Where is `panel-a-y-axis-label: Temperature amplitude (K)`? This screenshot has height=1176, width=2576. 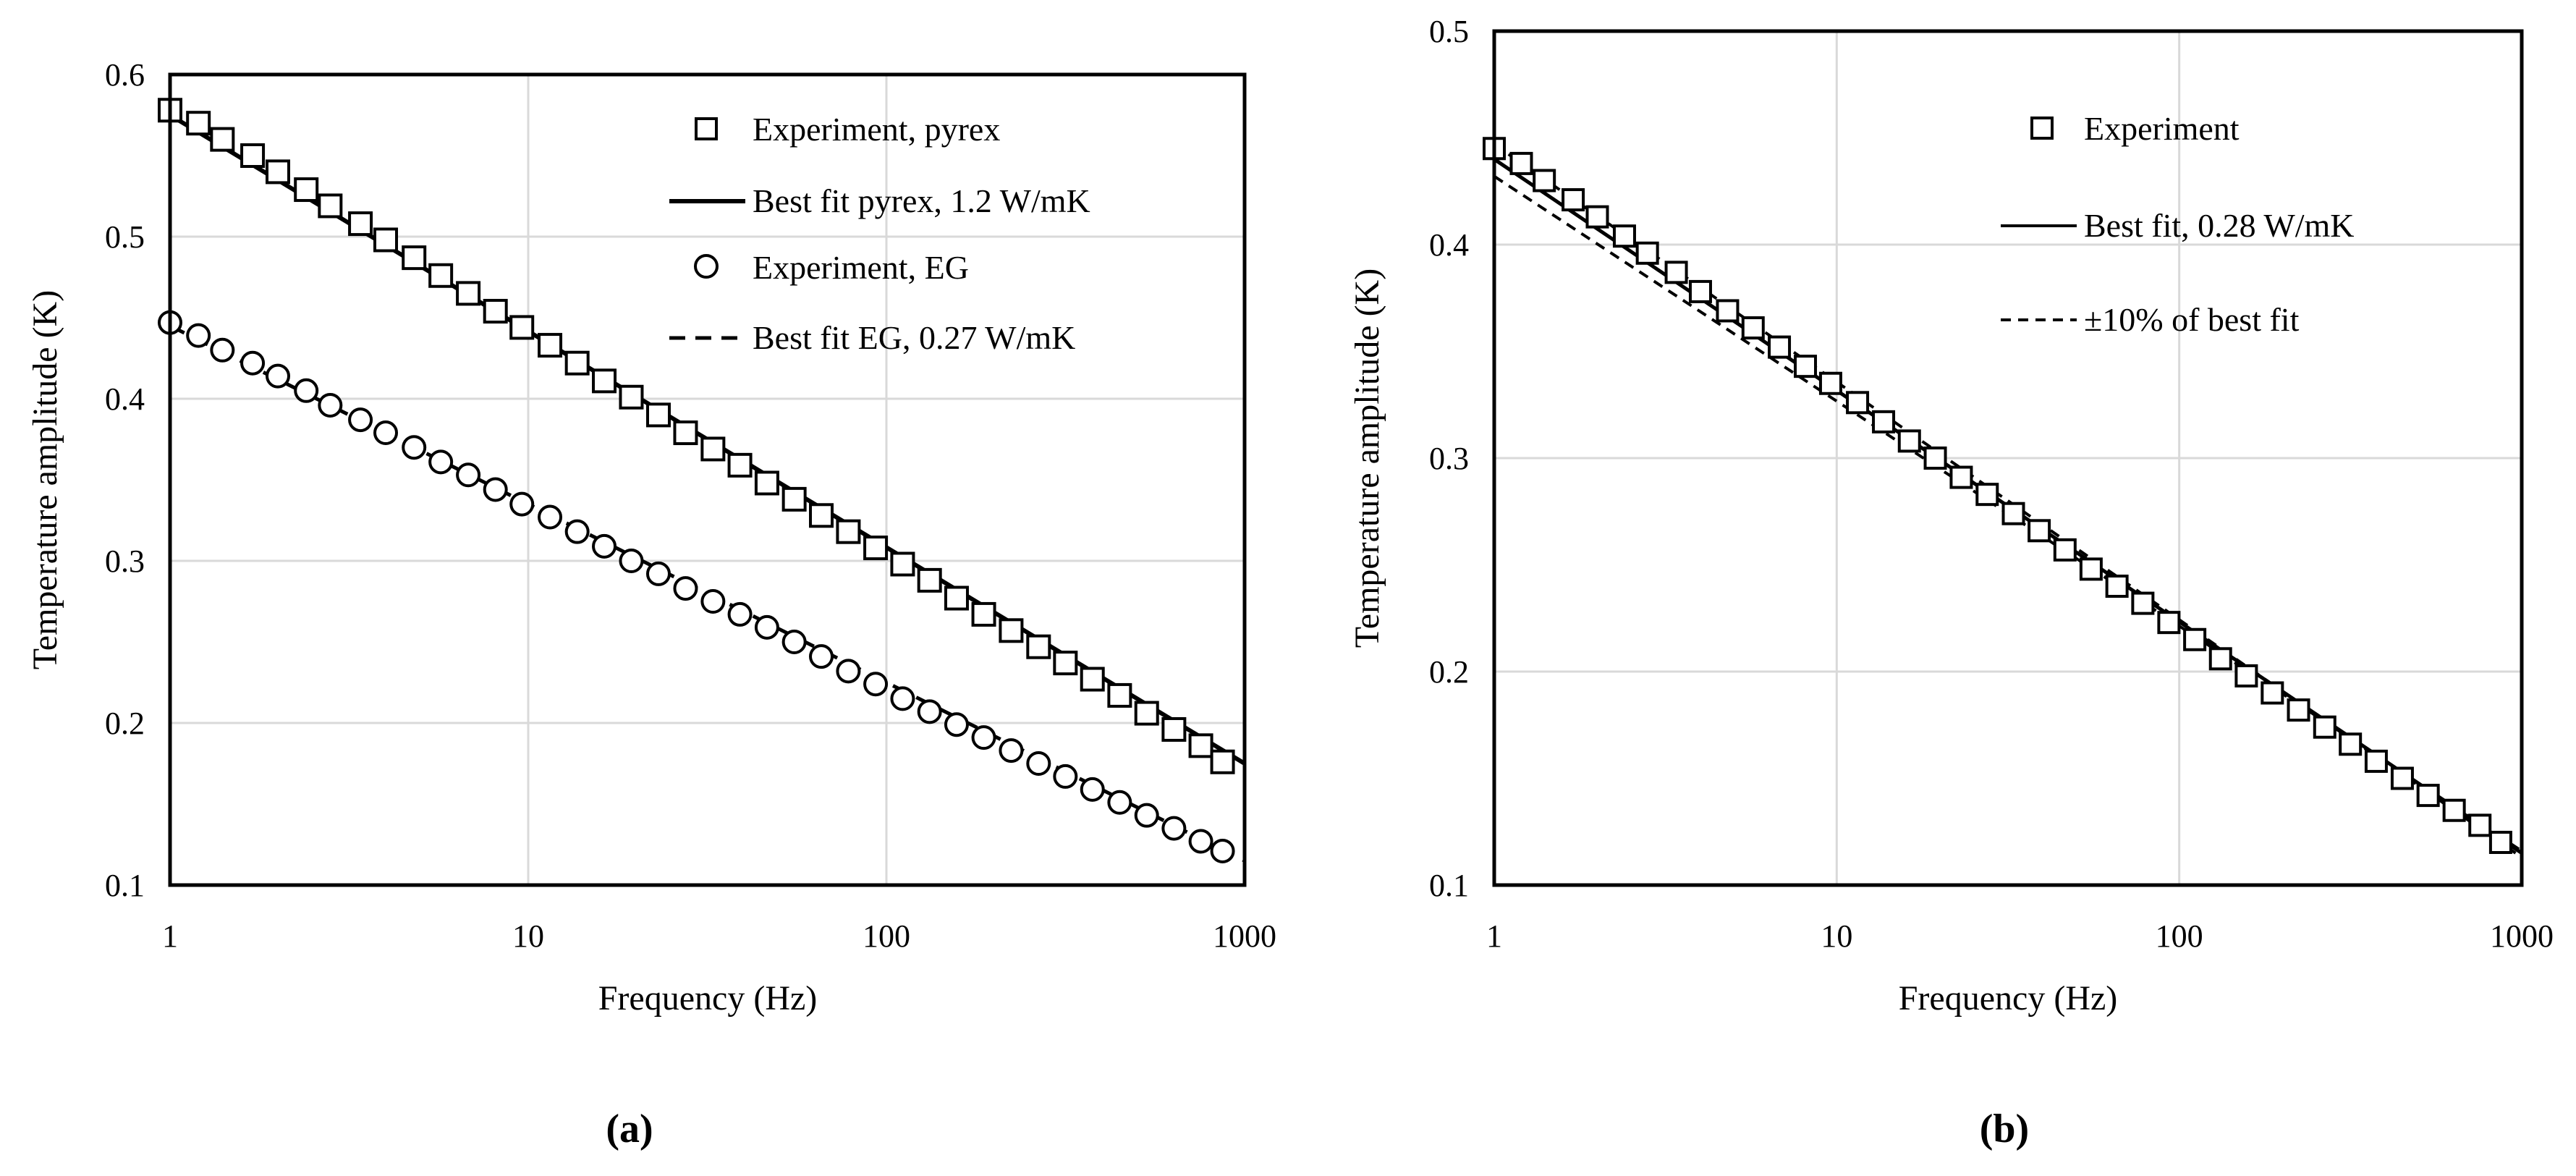
panel-a-y-axis-label: Temperature amplitude (K) is located at coordinates (45, 480).